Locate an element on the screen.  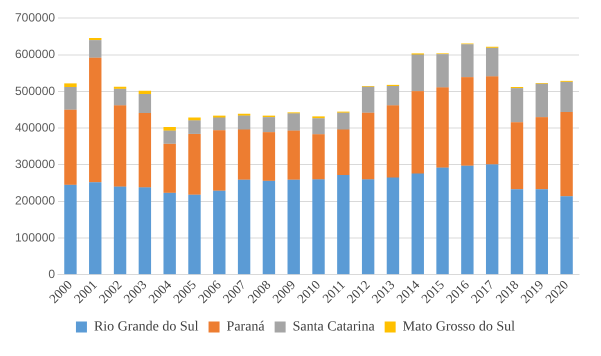
legend-label: Santa Catarina is located at coordinates (334, 327).